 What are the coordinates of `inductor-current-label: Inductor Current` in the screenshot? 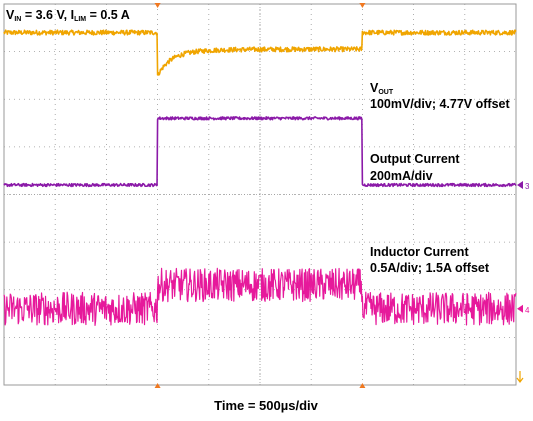 It's located at (419, 252).